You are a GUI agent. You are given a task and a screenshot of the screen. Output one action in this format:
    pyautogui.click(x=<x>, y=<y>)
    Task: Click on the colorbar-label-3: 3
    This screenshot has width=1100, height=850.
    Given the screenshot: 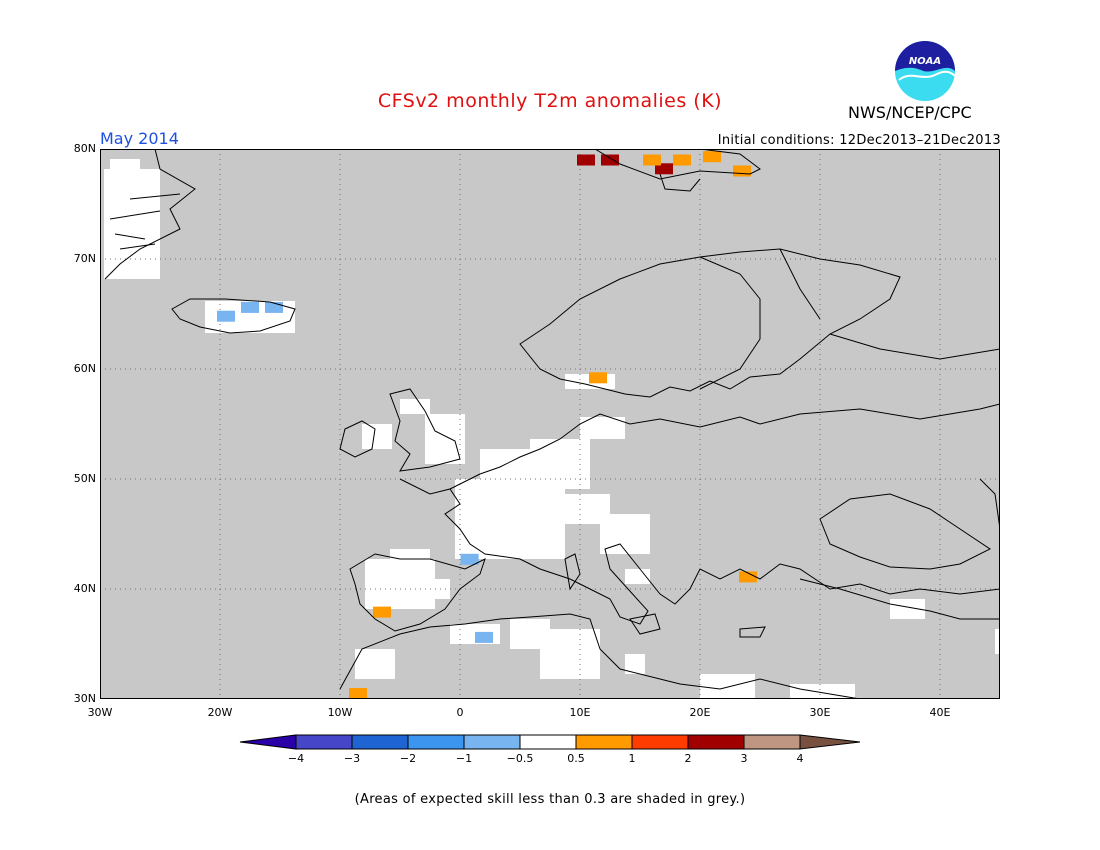 What is the action you would take?
    pyautogui.click(x=744, y=758)
    